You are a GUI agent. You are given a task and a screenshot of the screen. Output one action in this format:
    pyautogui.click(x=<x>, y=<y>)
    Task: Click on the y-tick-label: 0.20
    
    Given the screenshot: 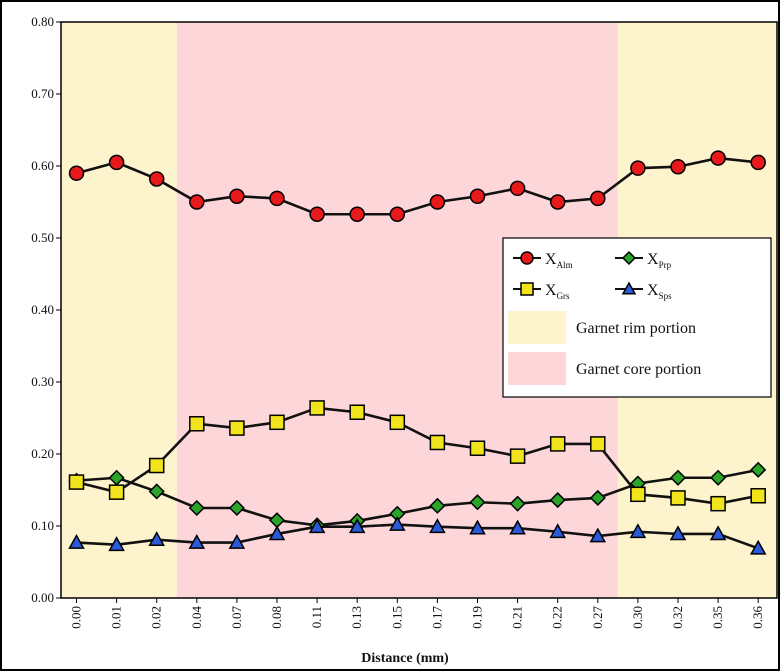 What is the action you would take?
    pyautogui.click(x=42, y=453)
    